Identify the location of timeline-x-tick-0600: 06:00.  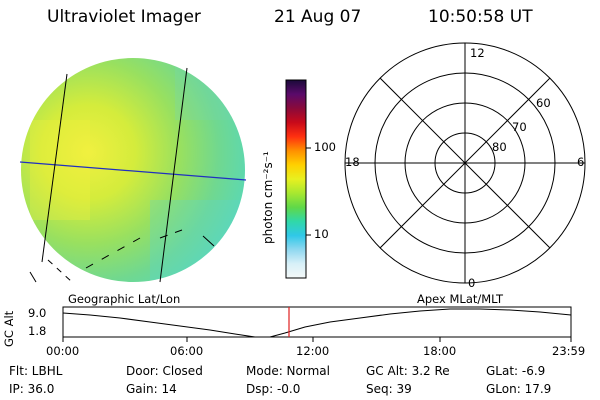
(187, 351).